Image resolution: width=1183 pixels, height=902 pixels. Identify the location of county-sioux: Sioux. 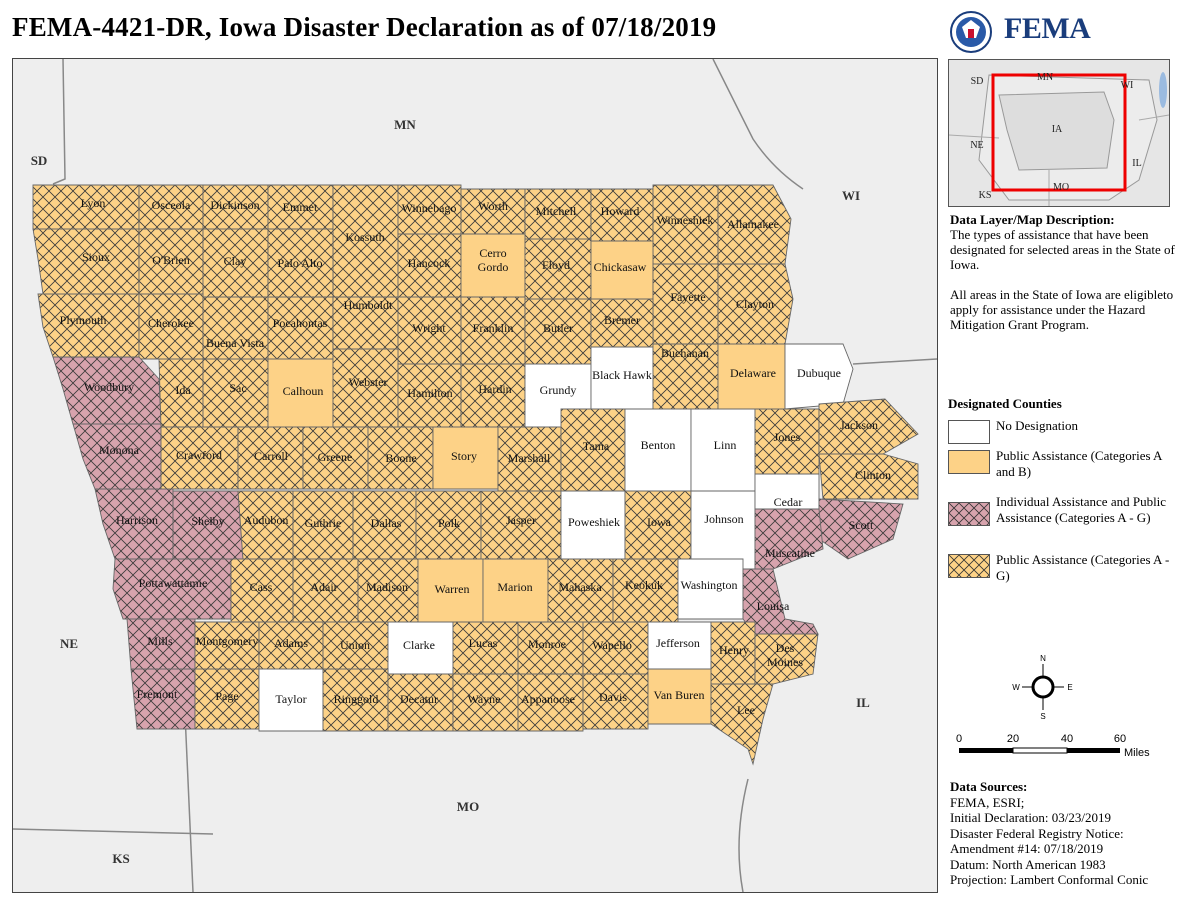
(86, 261).